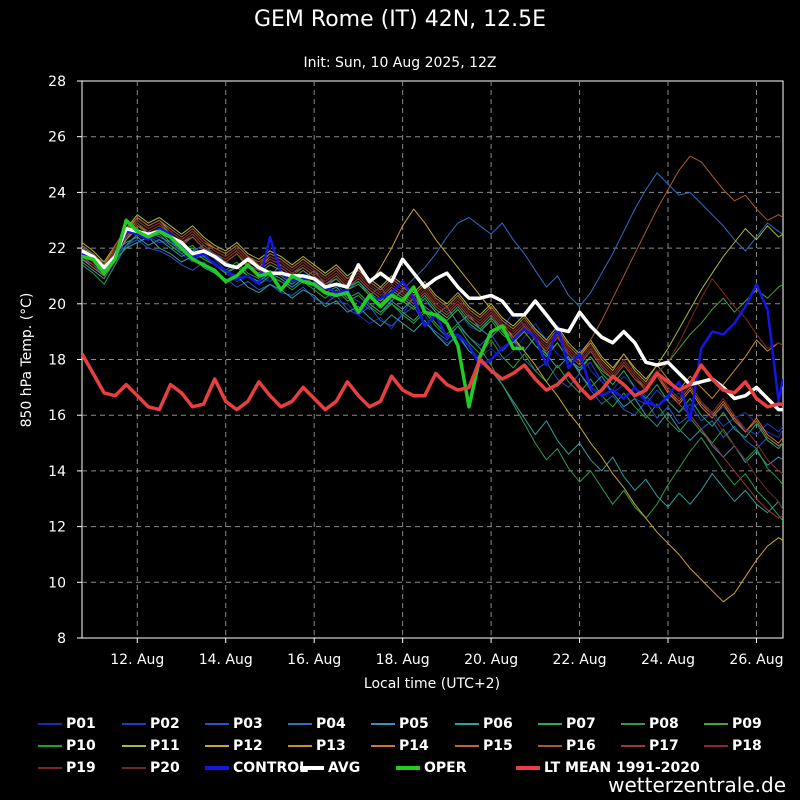  Describe the element at coordinates (491, 660) in the screenshot. I see `x-tick-label: 20. Aug` at that location.